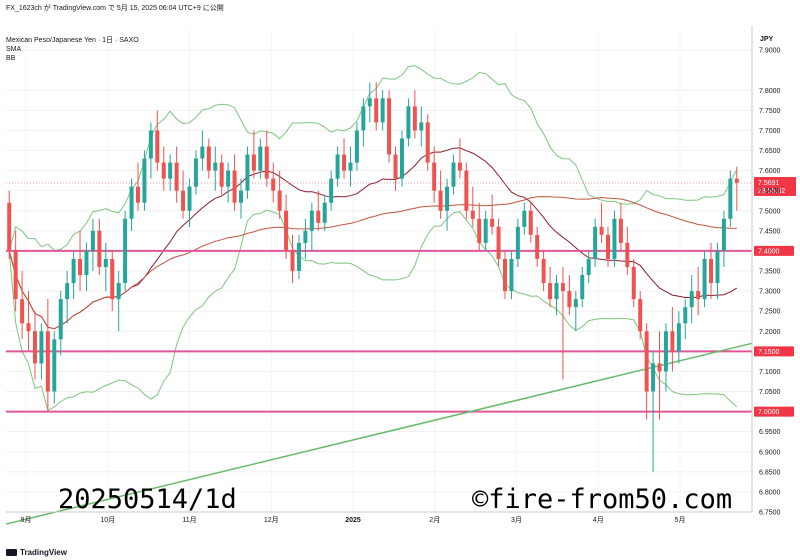  What do you see at coordinates (767, 39) in the screenshot?
I see `currency-label: JPY` at bounding box center [767, 39].